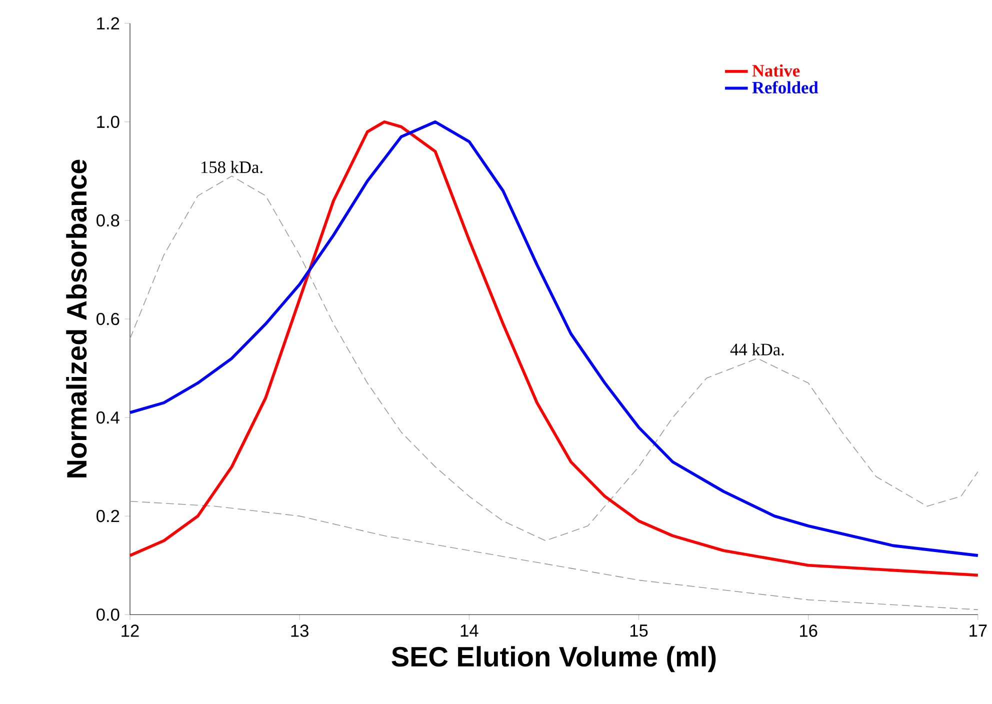  I want to click on x-tick-label: 13, so click(299, 630).